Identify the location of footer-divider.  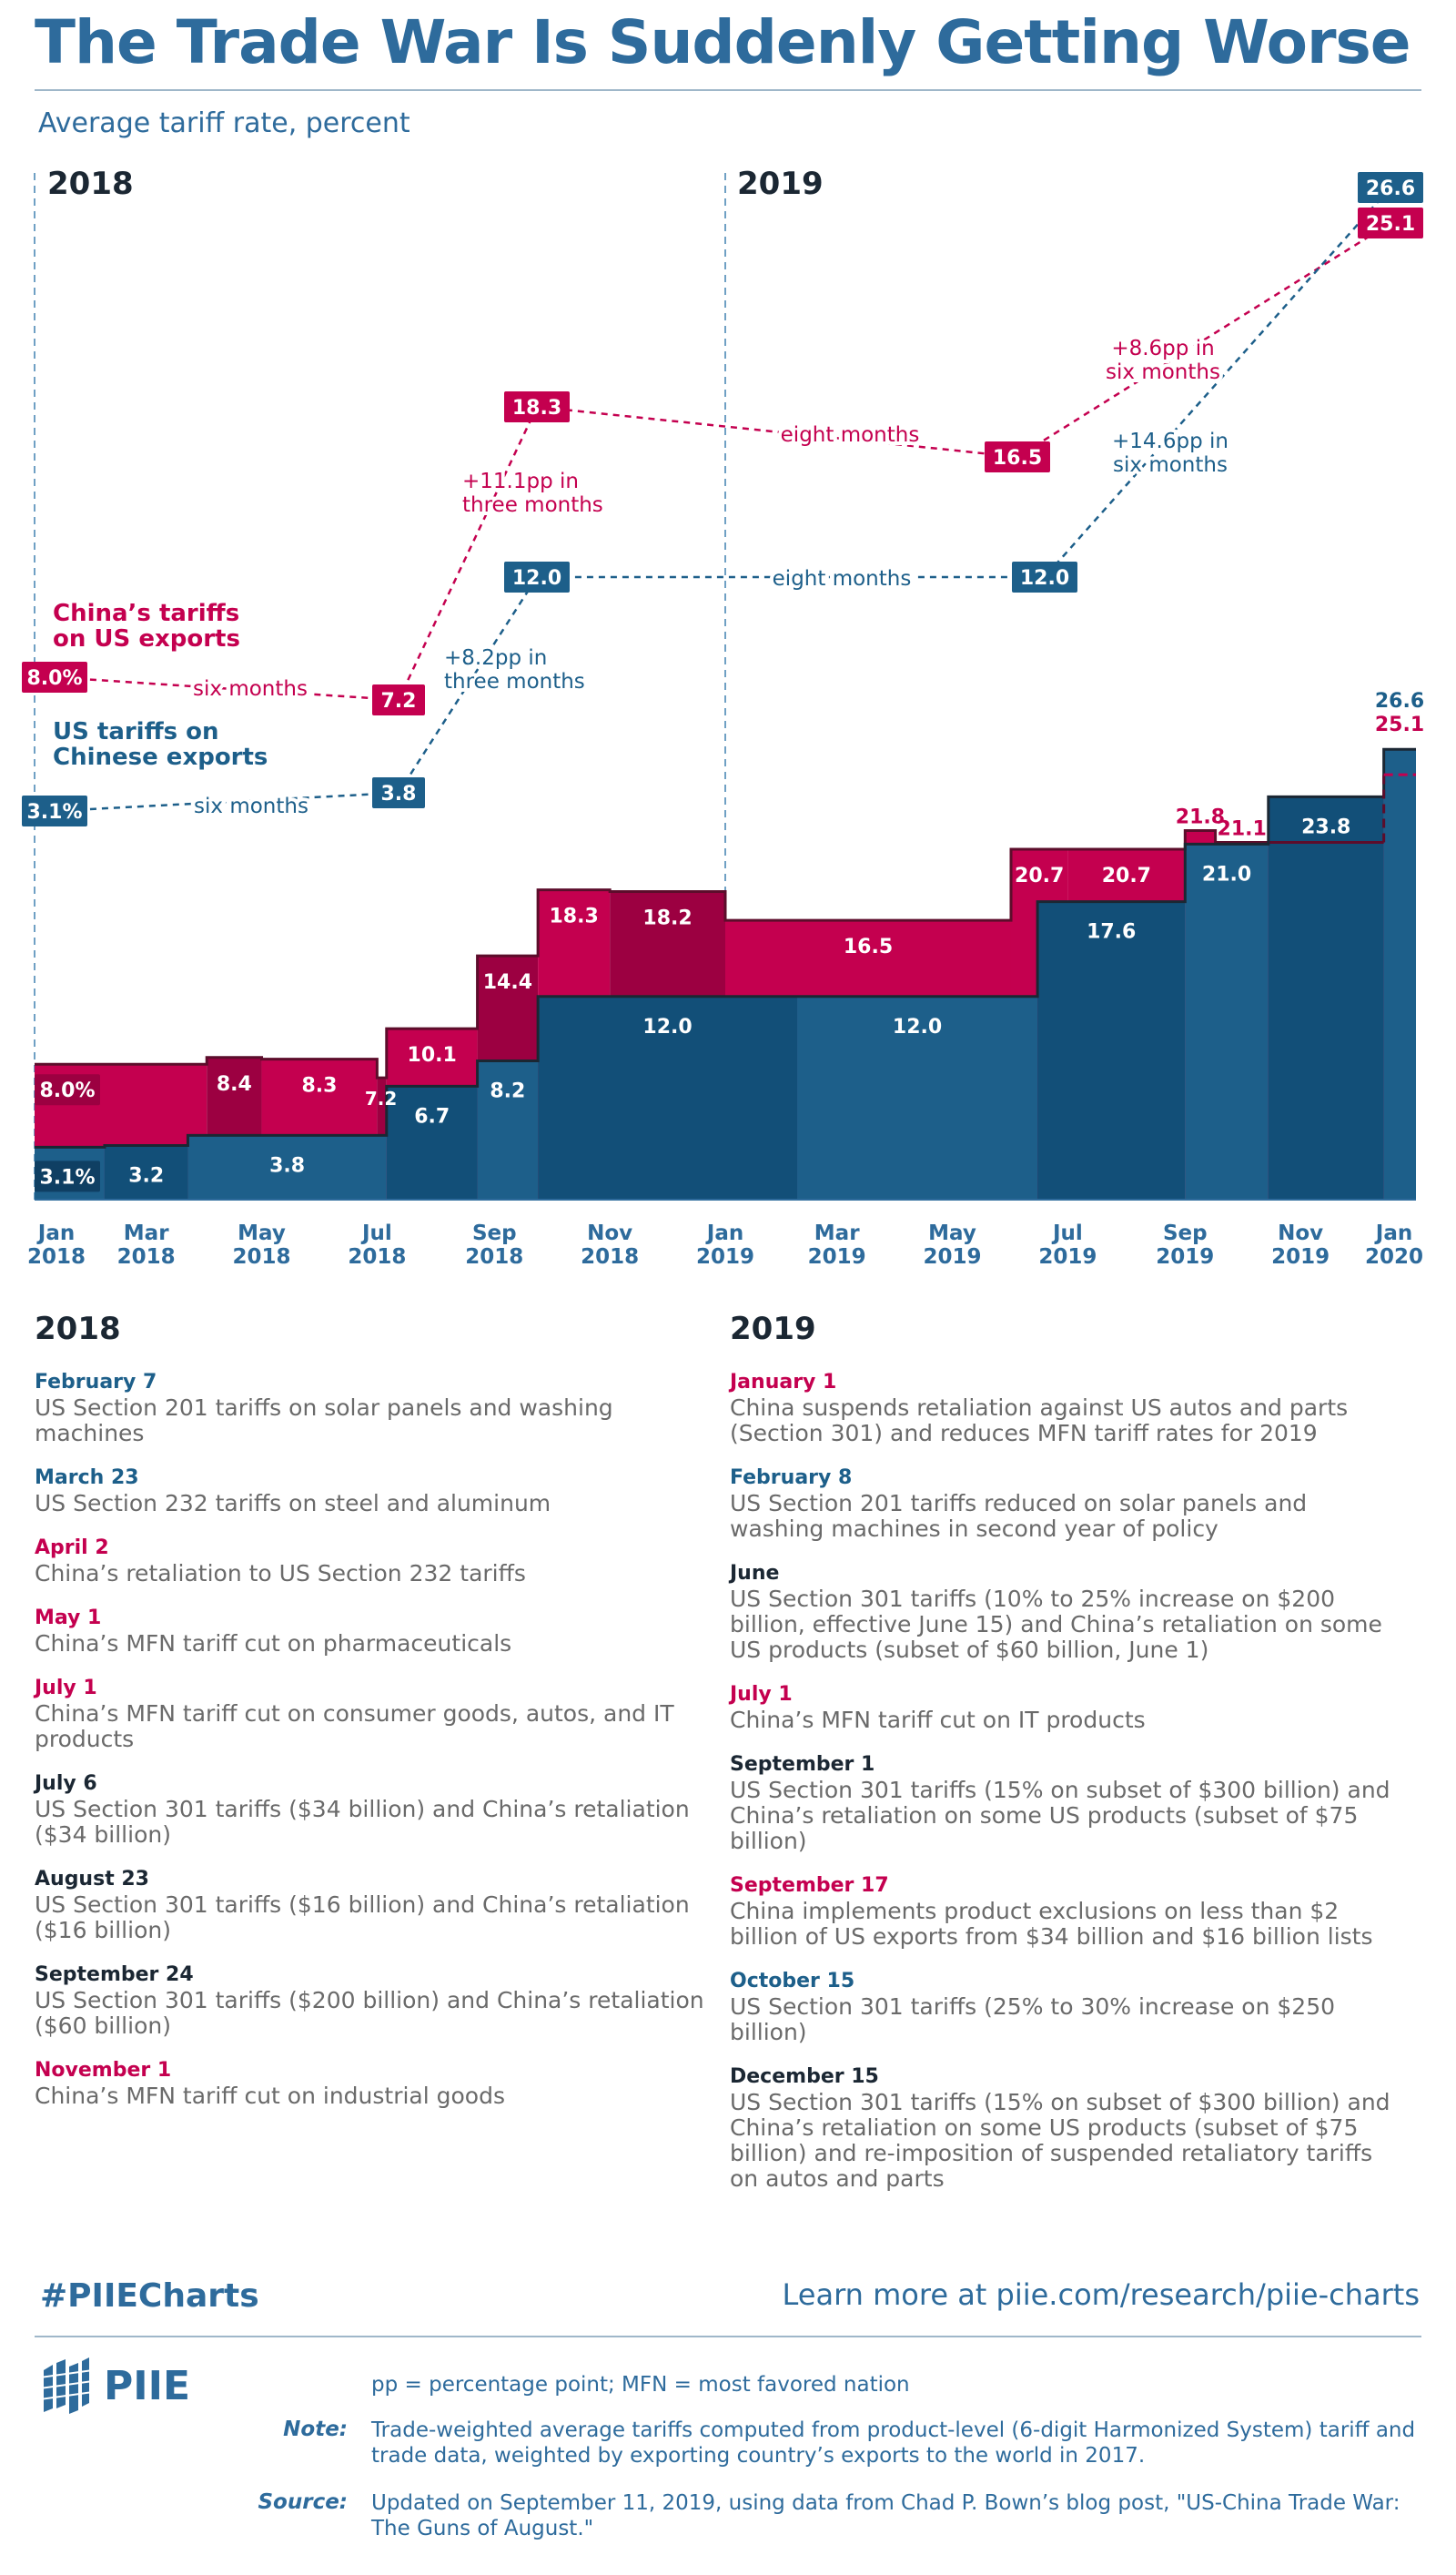
(728, 2336).